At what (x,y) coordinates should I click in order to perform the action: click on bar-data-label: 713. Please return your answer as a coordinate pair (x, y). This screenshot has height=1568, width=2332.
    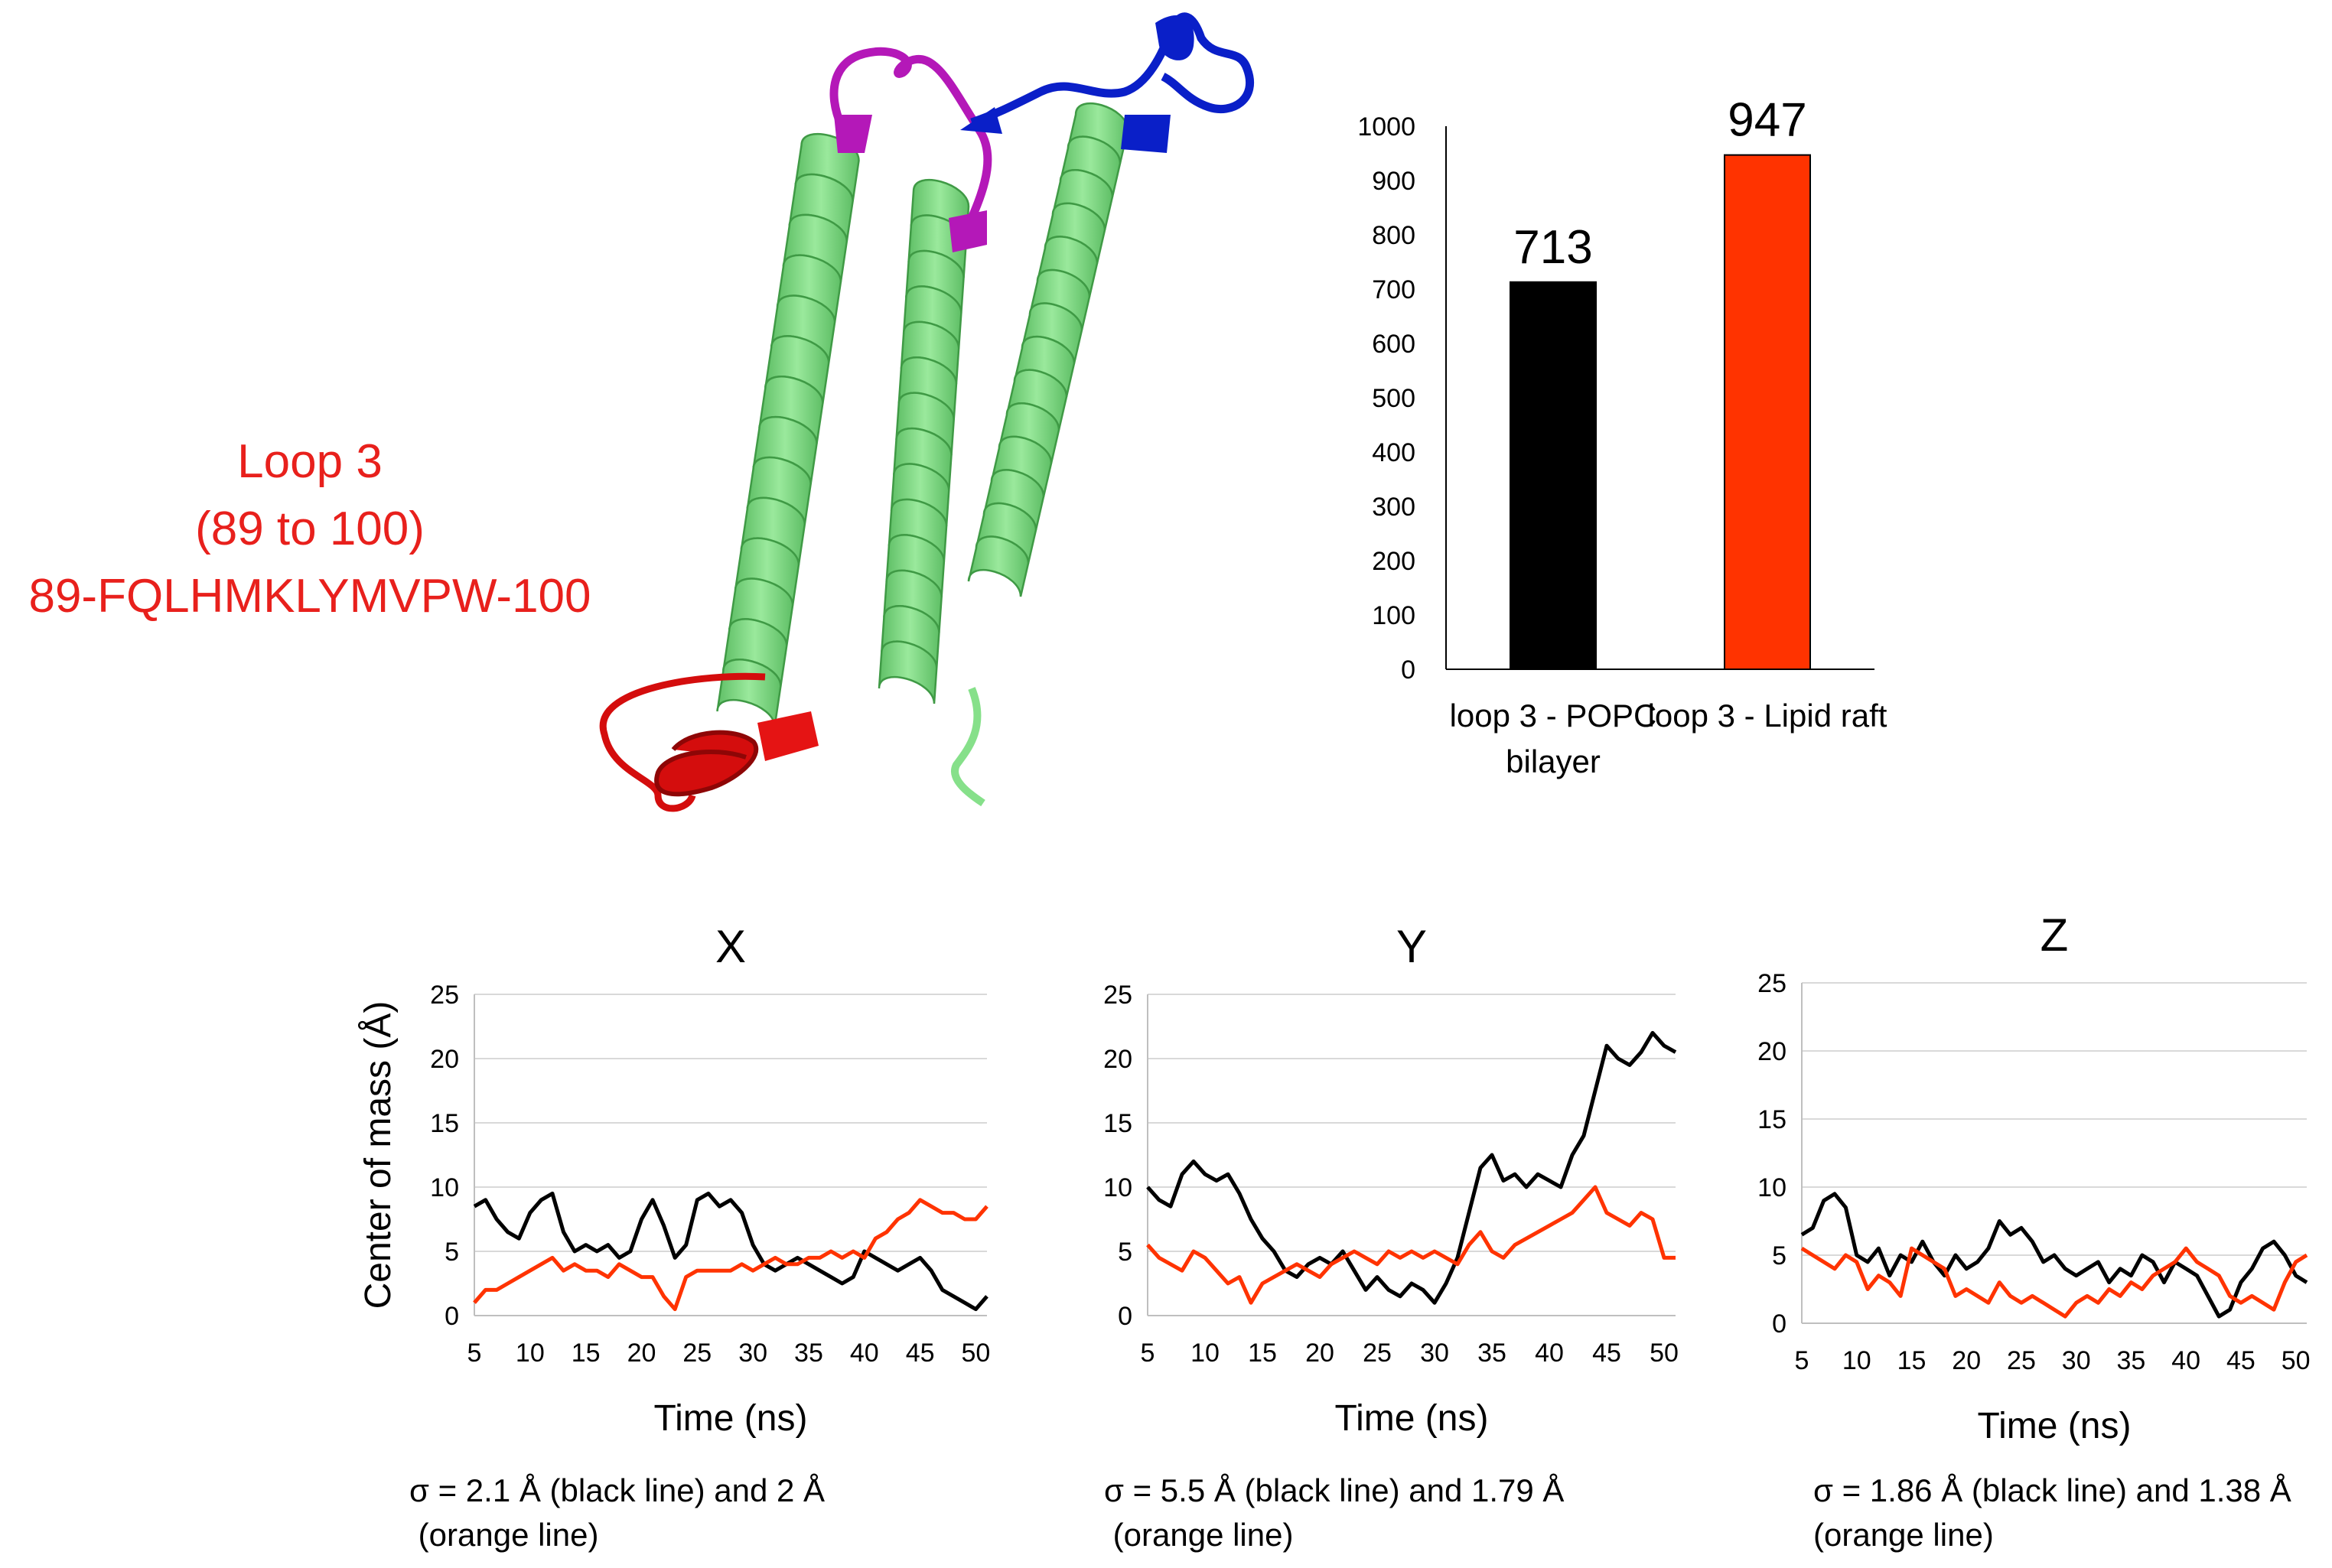
    Looking at the image, I should click on (1552, 248).